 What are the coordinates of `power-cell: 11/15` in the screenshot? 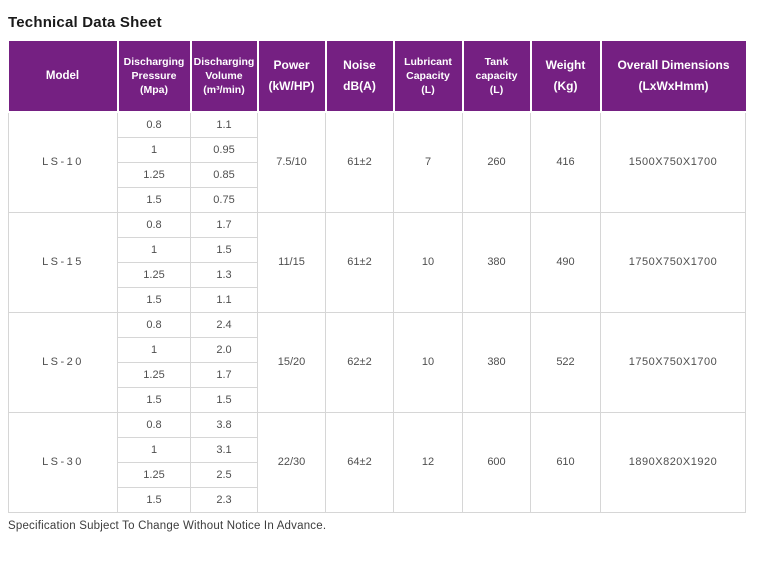 It's located at (291, 262).